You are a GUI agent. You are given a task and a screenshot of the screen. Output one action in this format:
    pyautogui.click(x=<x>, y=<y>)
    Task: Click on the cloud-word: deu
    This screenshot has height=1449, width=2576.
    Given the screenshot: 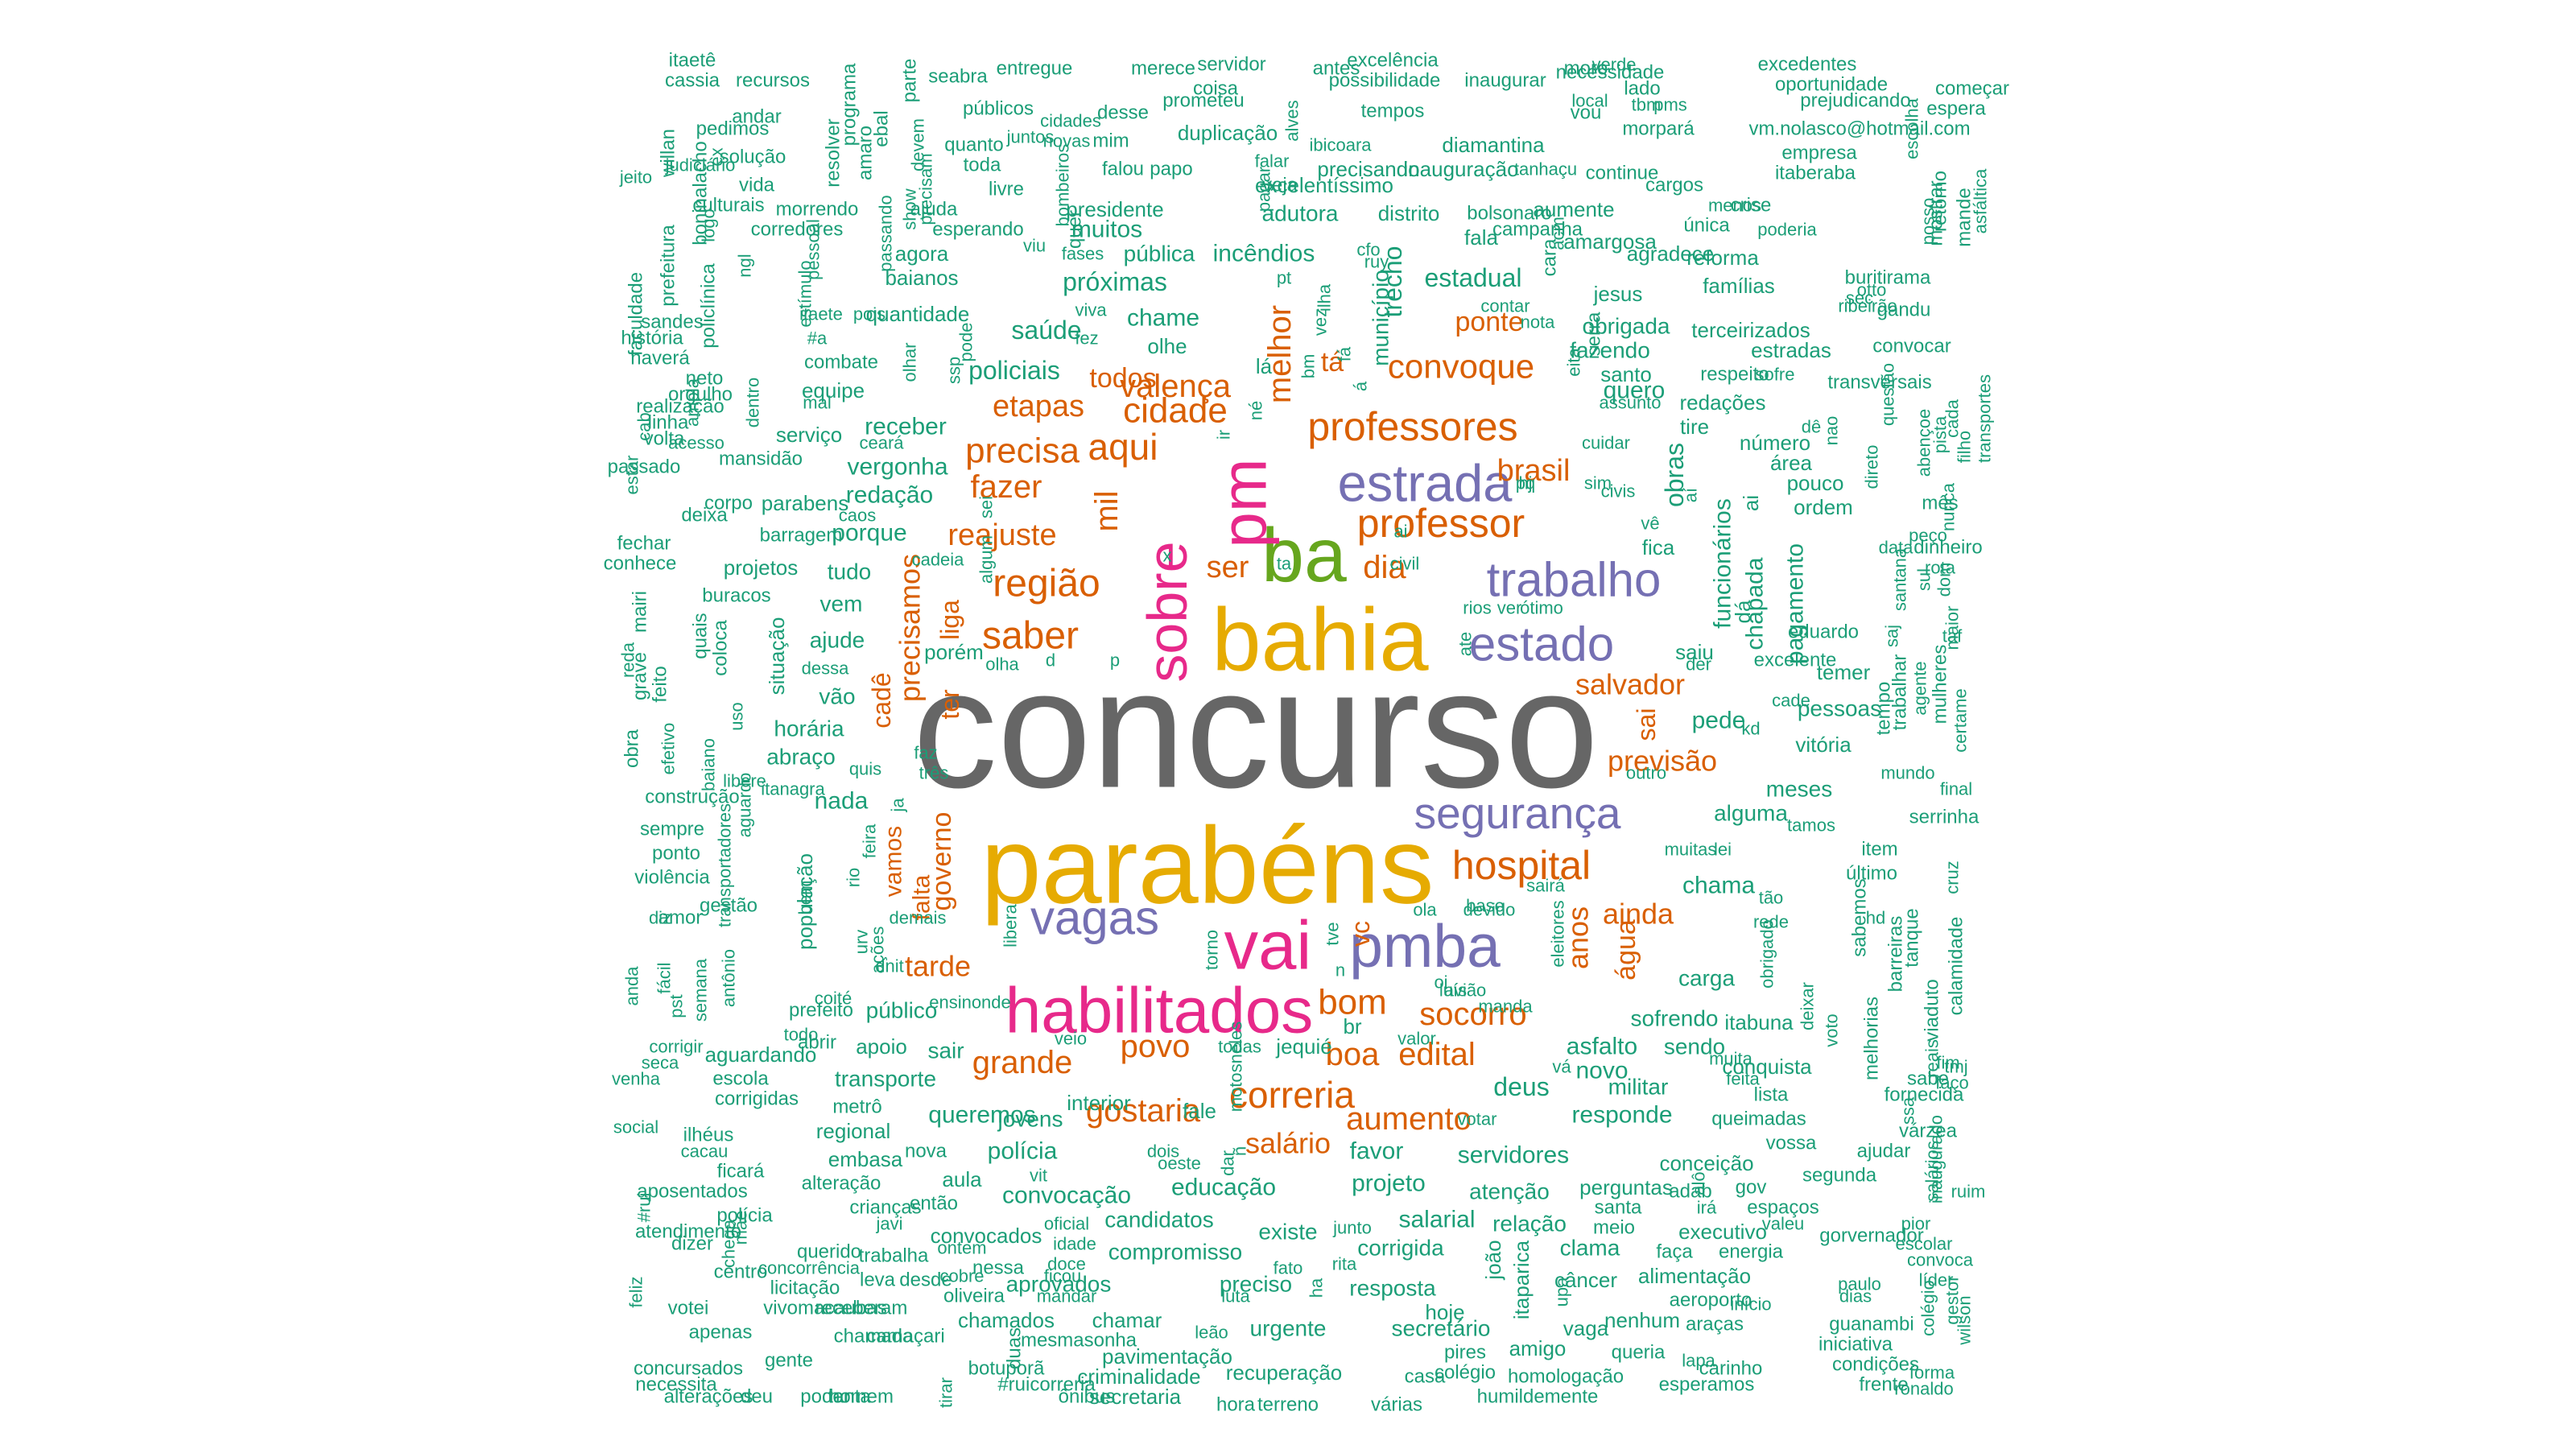 What is the action you would take?
    pyautogui.click(x=757, y=1397)
    